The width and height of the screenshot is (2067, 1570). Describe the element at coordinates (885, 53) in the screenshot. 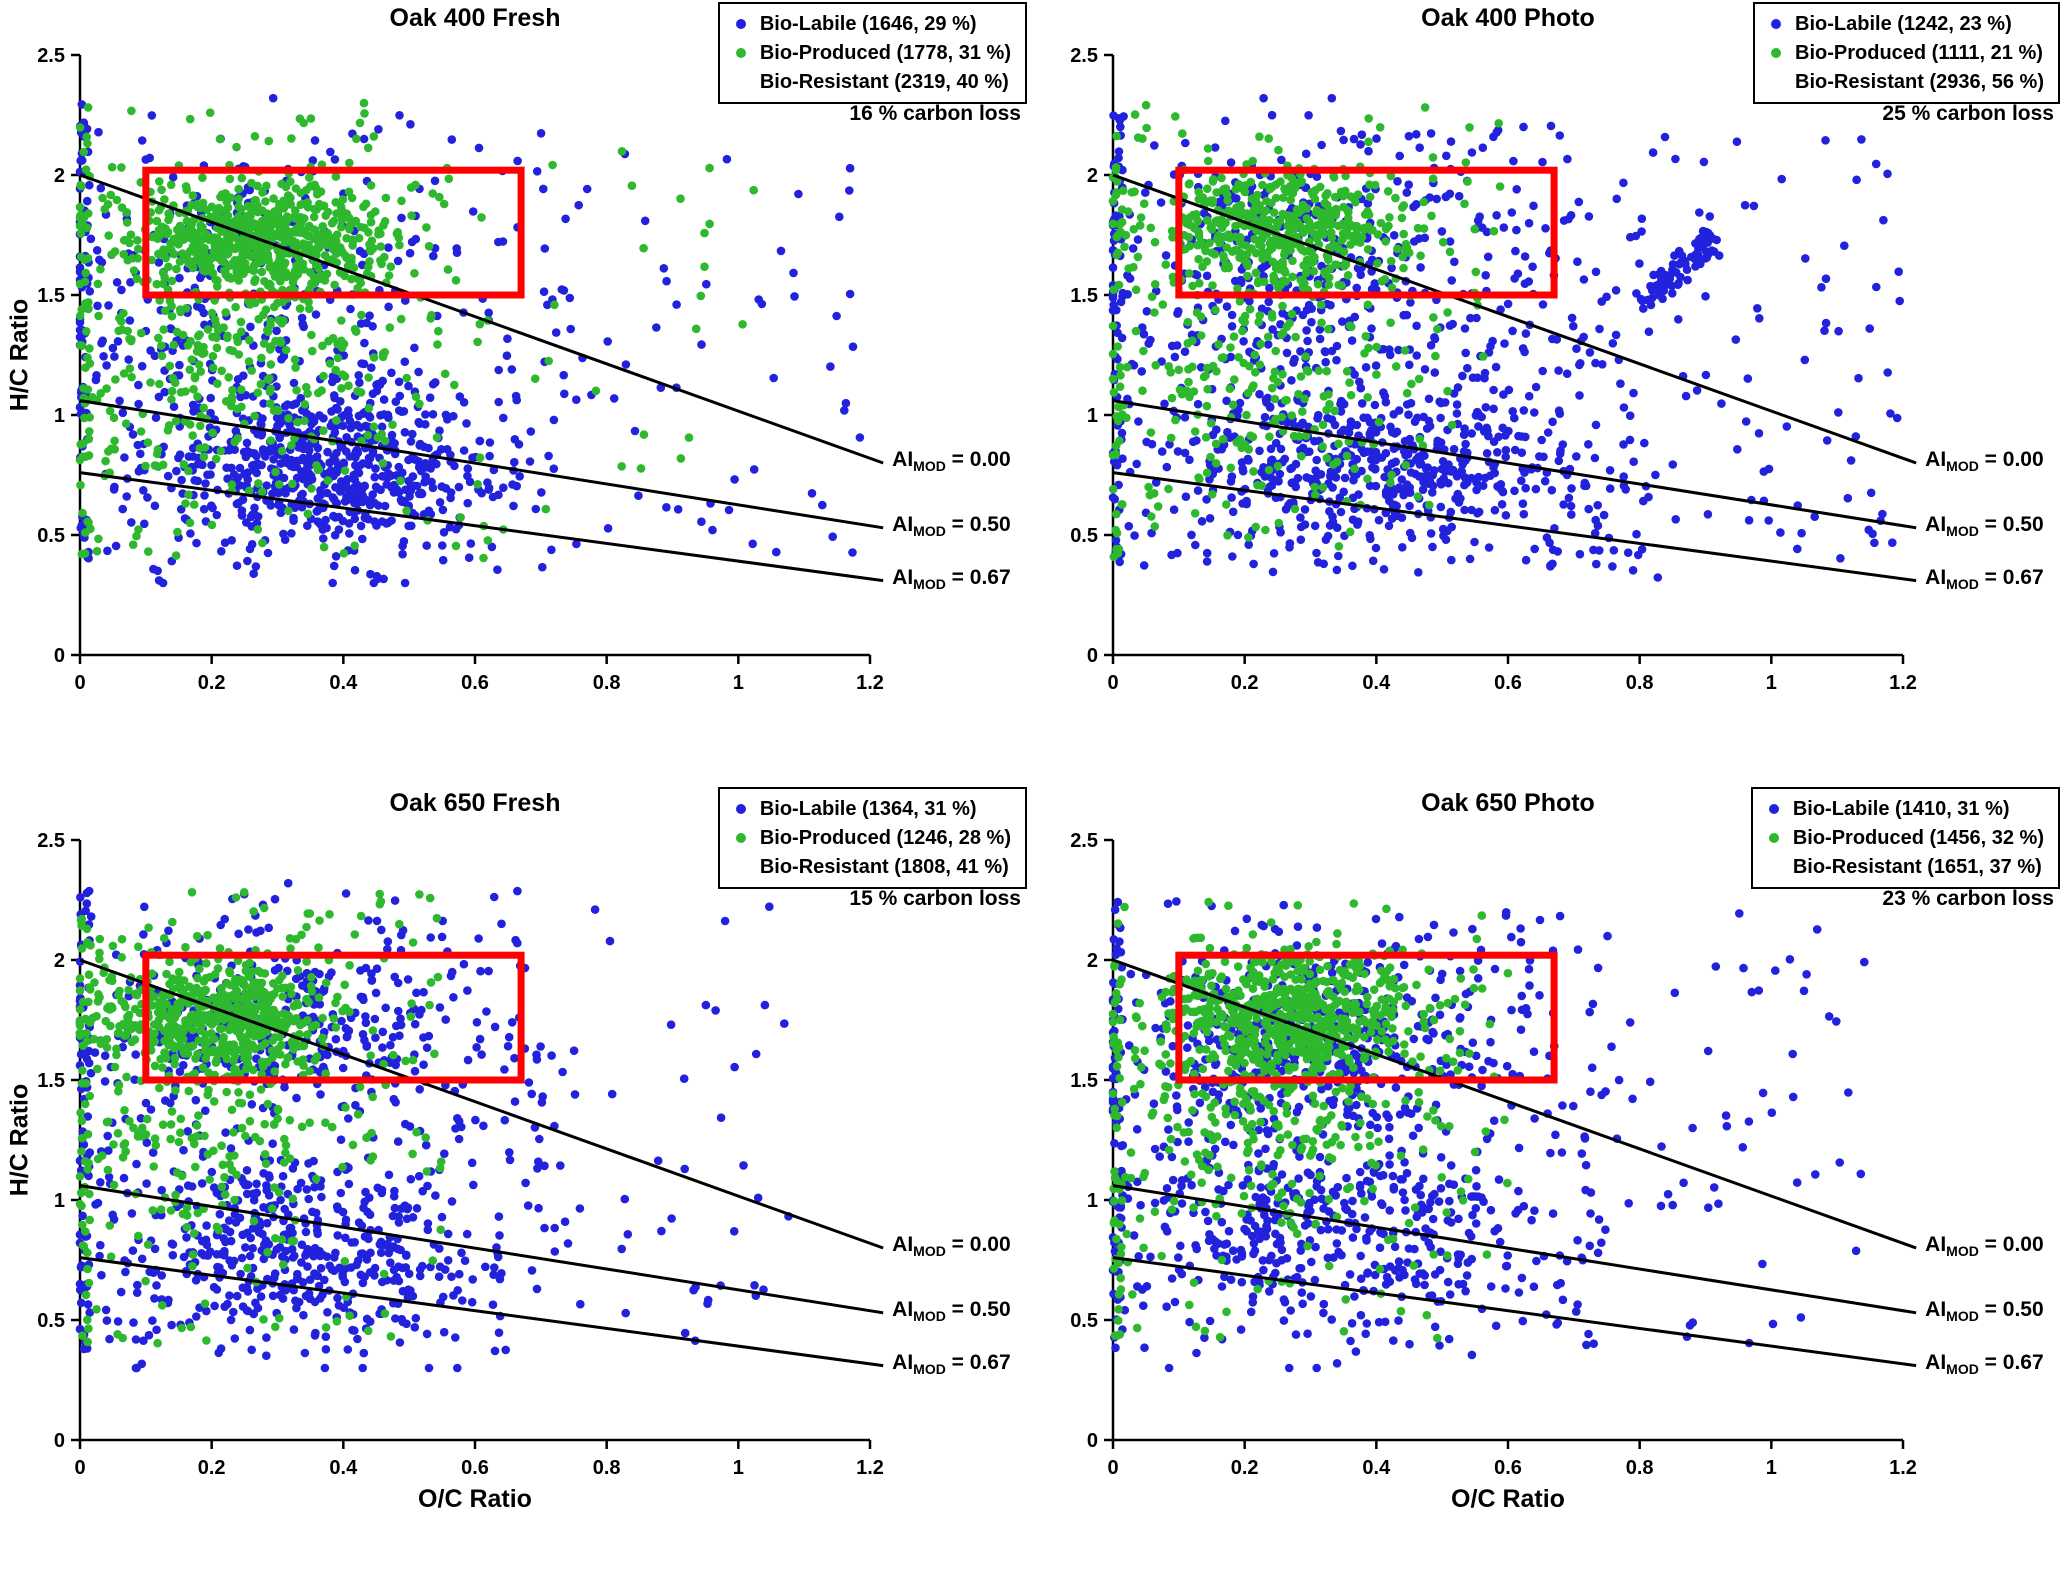

I see `legend-label: Bio-Produced (1778, 31 %)` at that location.